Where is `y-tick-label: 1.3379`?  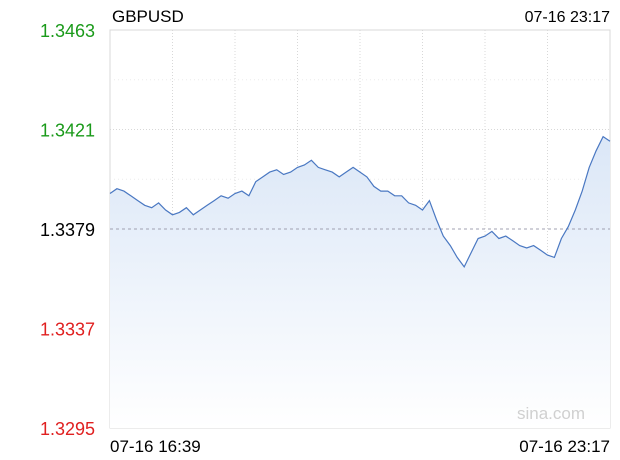
y-tick-label: 1.3379 is located at coordinates (67, 230).